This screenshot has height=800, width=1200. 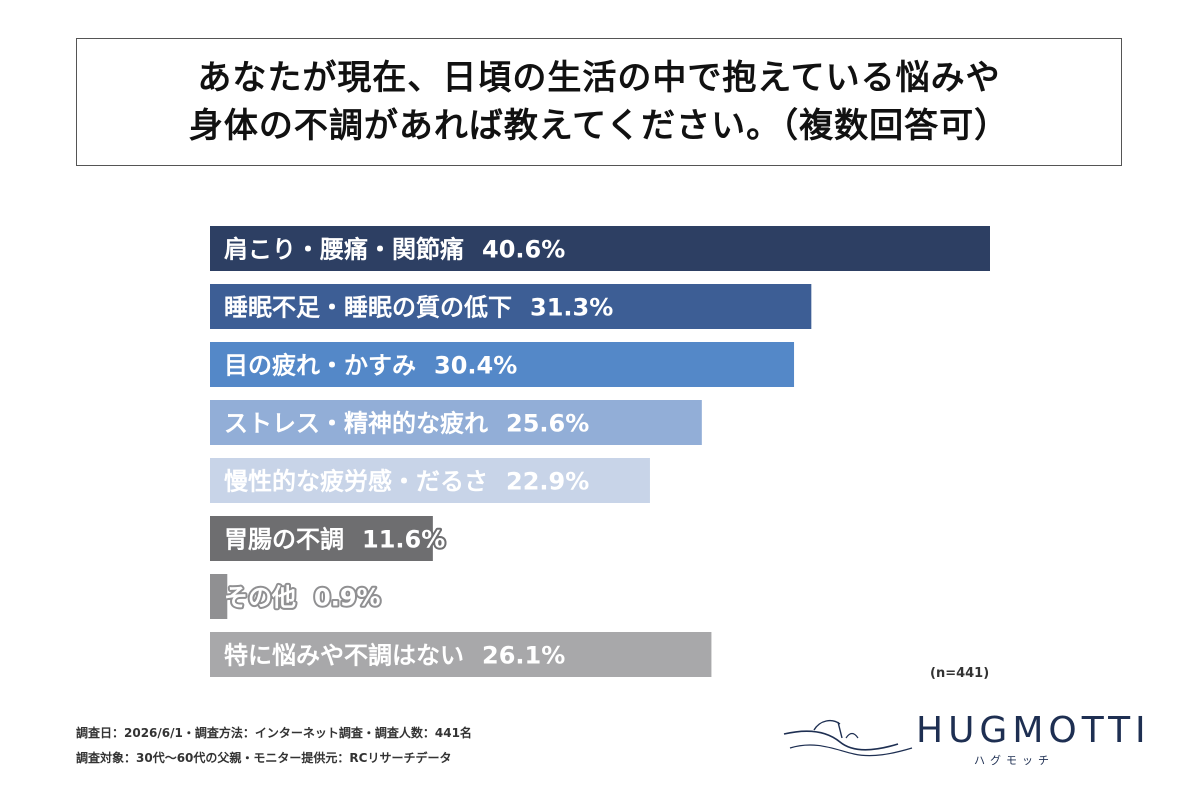 I want to click on logo-subtitle: ハグモッチ, so click(x=1014, y=760).